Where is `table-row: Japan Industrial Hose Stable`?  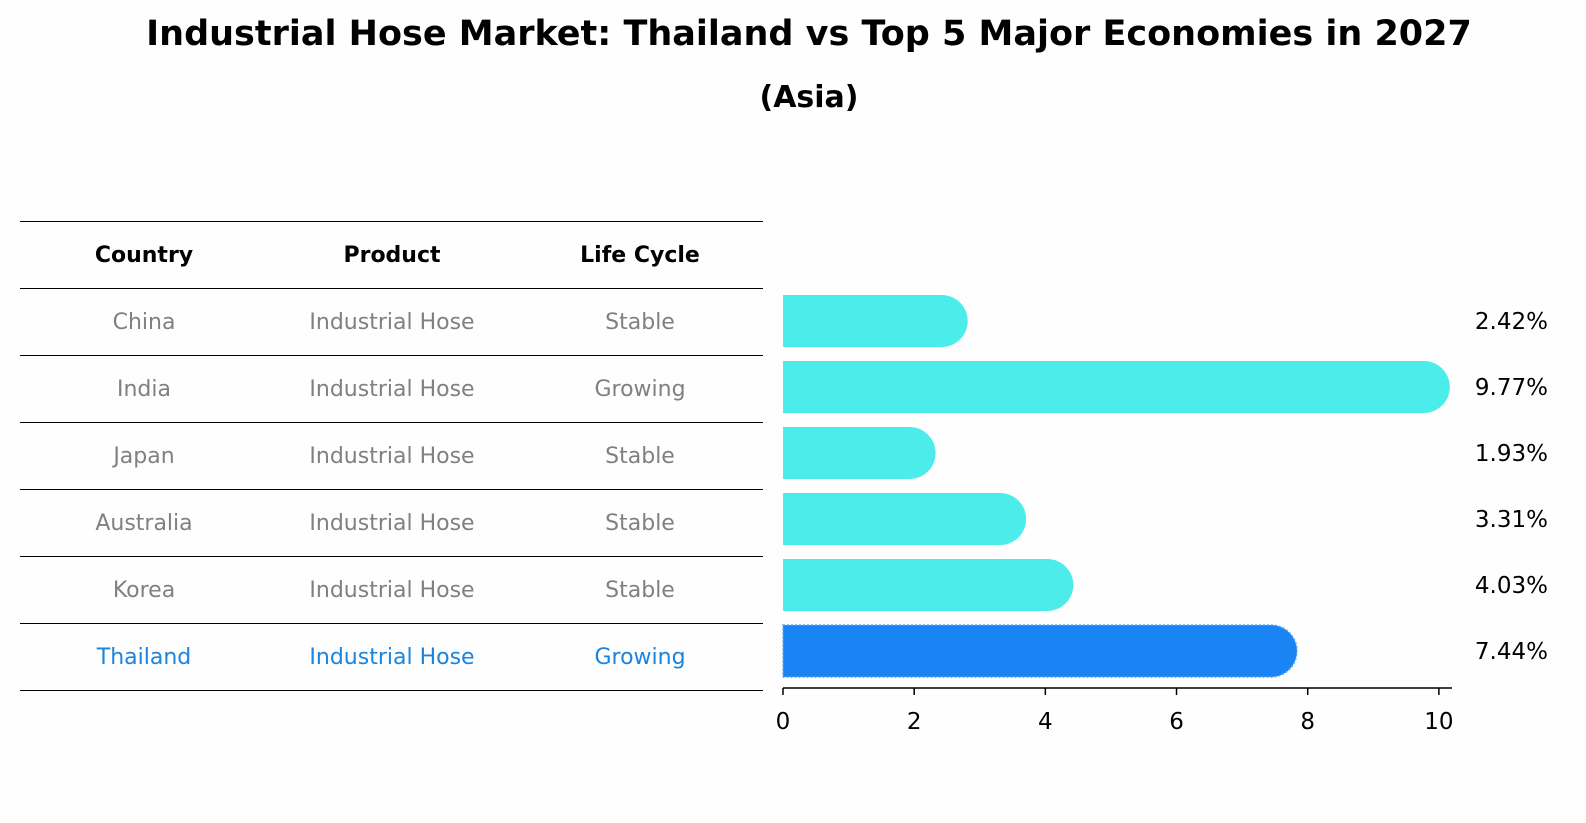 table-row: Japan Industrial Hose Stable is located at coordinates (391, 455).